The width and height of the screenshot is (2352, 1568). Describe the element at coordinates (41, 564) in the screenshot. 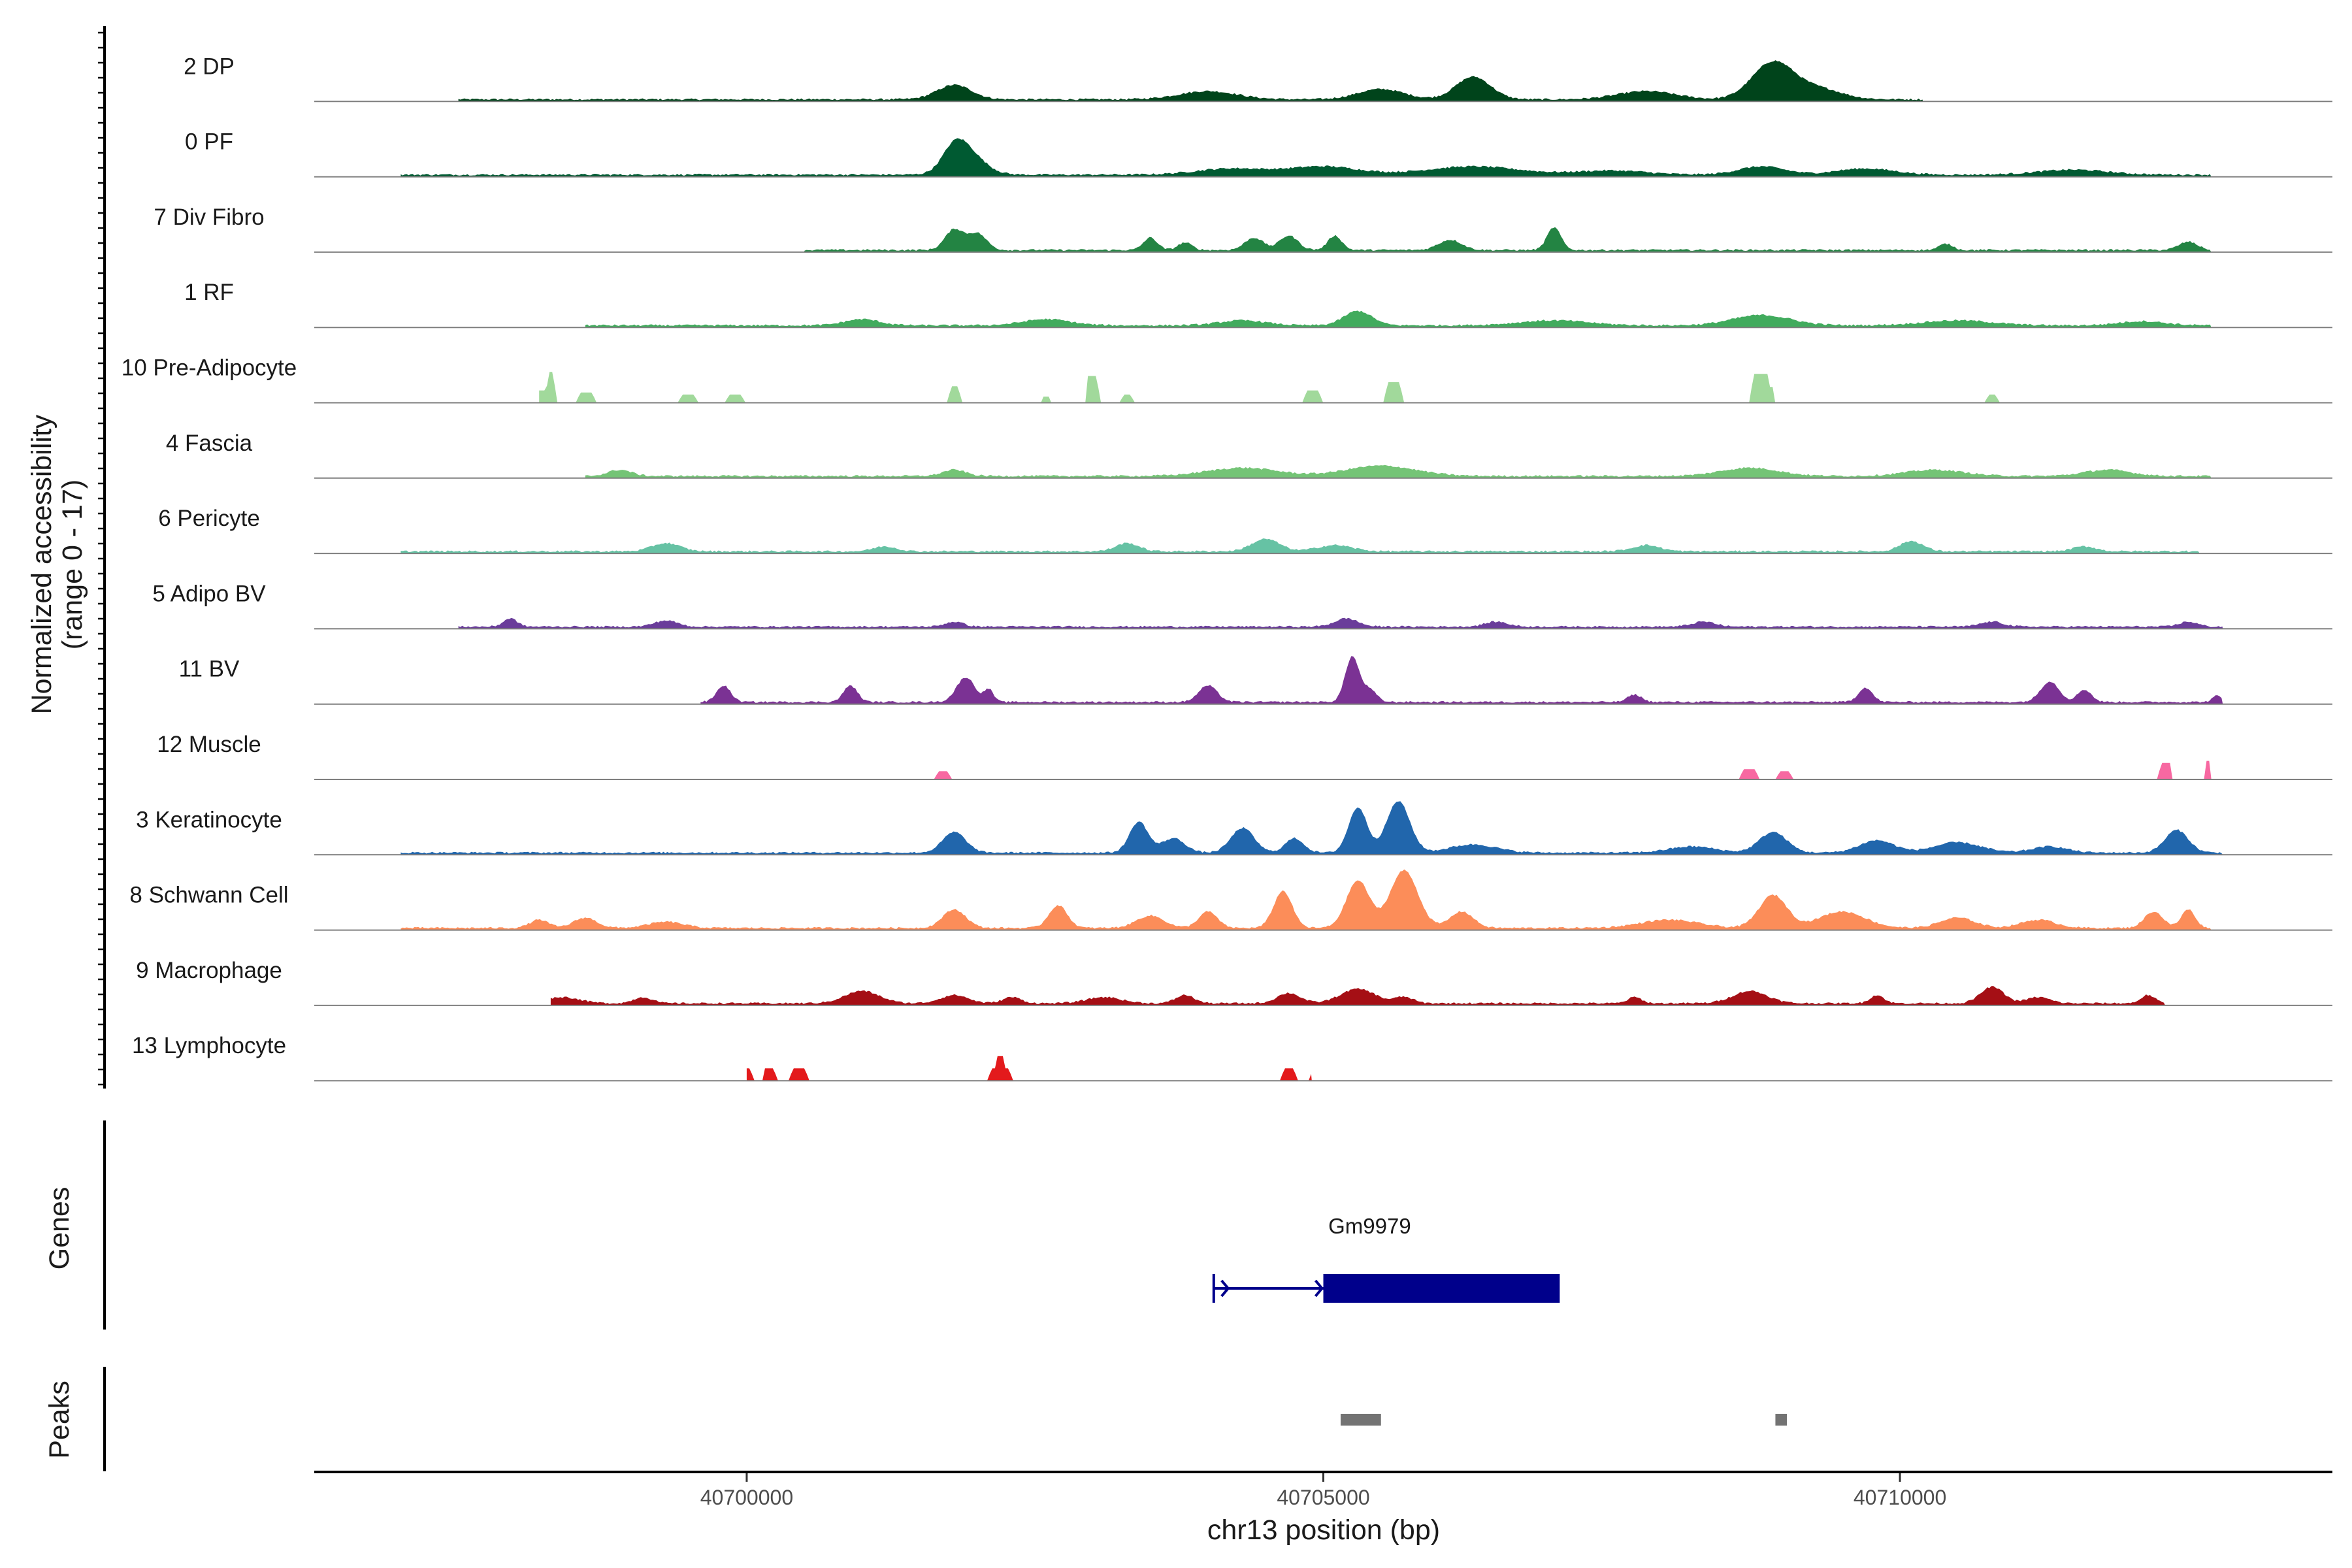

I see `y-axis-title-line1: Normalized accessibility` at that location.